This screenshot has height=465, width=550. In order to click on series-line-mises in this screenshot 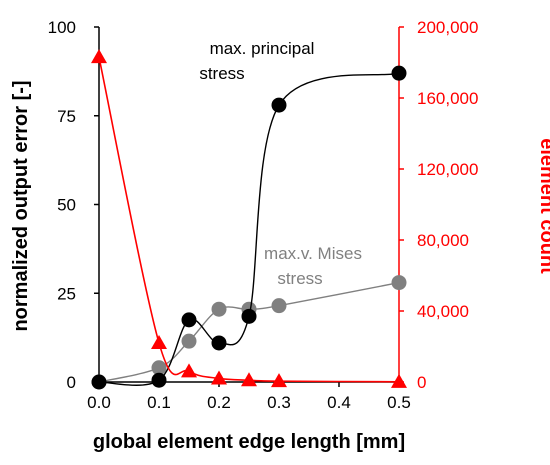, I will do `click(249, 332)`.